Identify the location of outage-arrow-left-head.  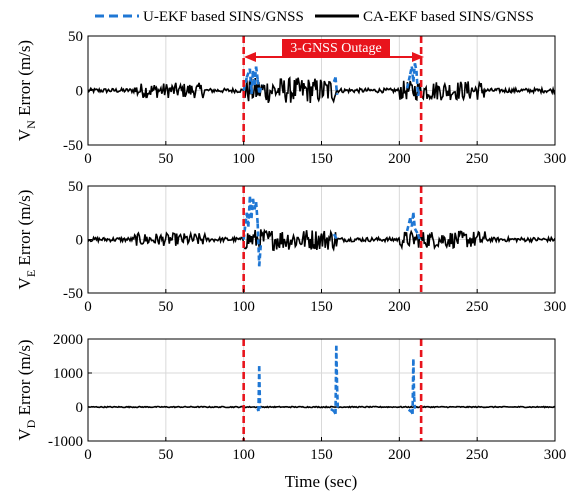
(250, 57).